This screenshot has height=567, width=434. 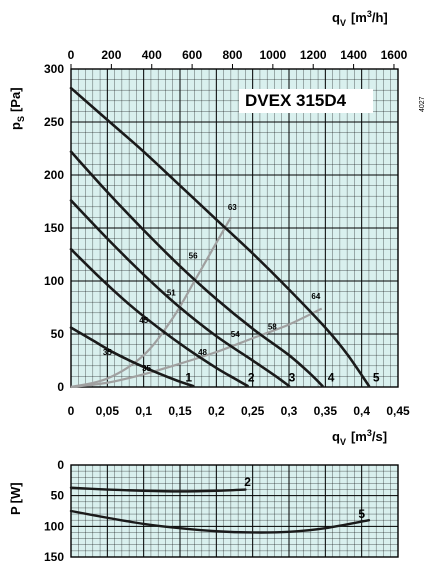 What do you see at coordinates (111, 55) in the screenshot?
I see `top-tick-label: 200` at bounding box center [111, 55].